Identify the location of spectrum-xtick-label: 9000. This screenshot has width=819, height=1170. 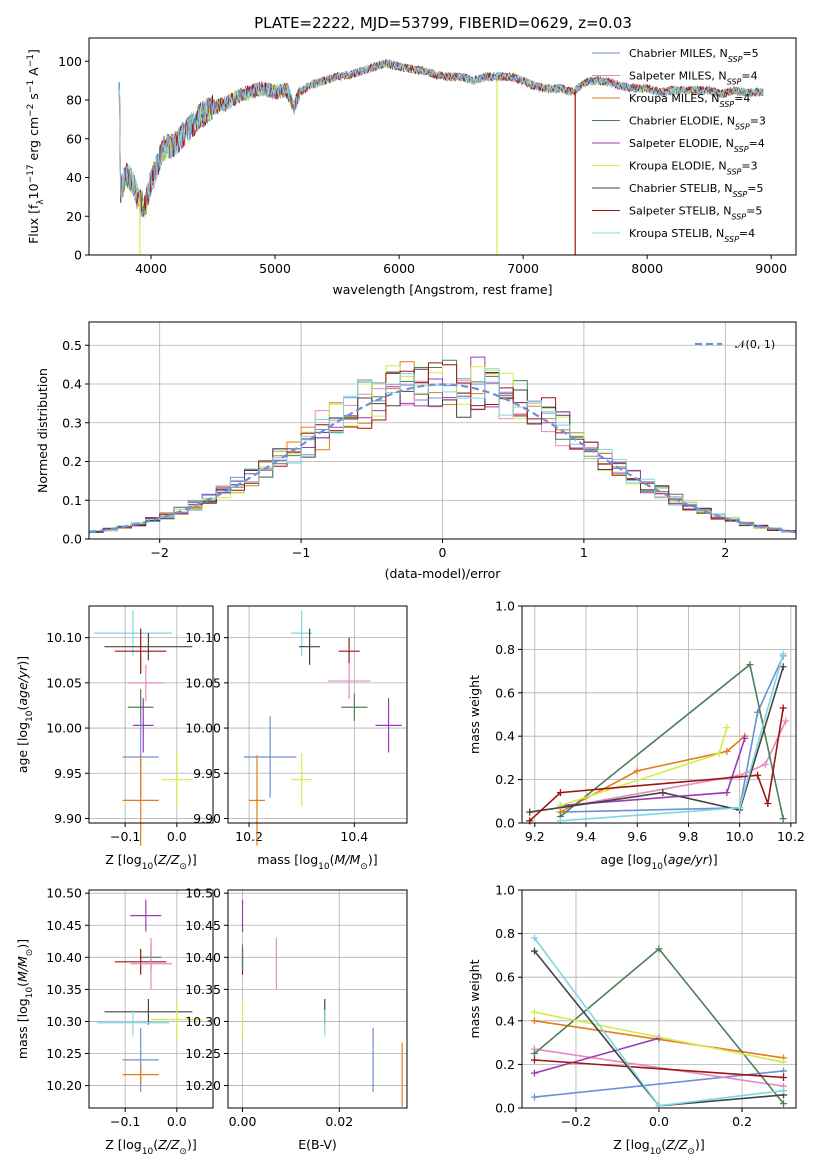
(771, 268).